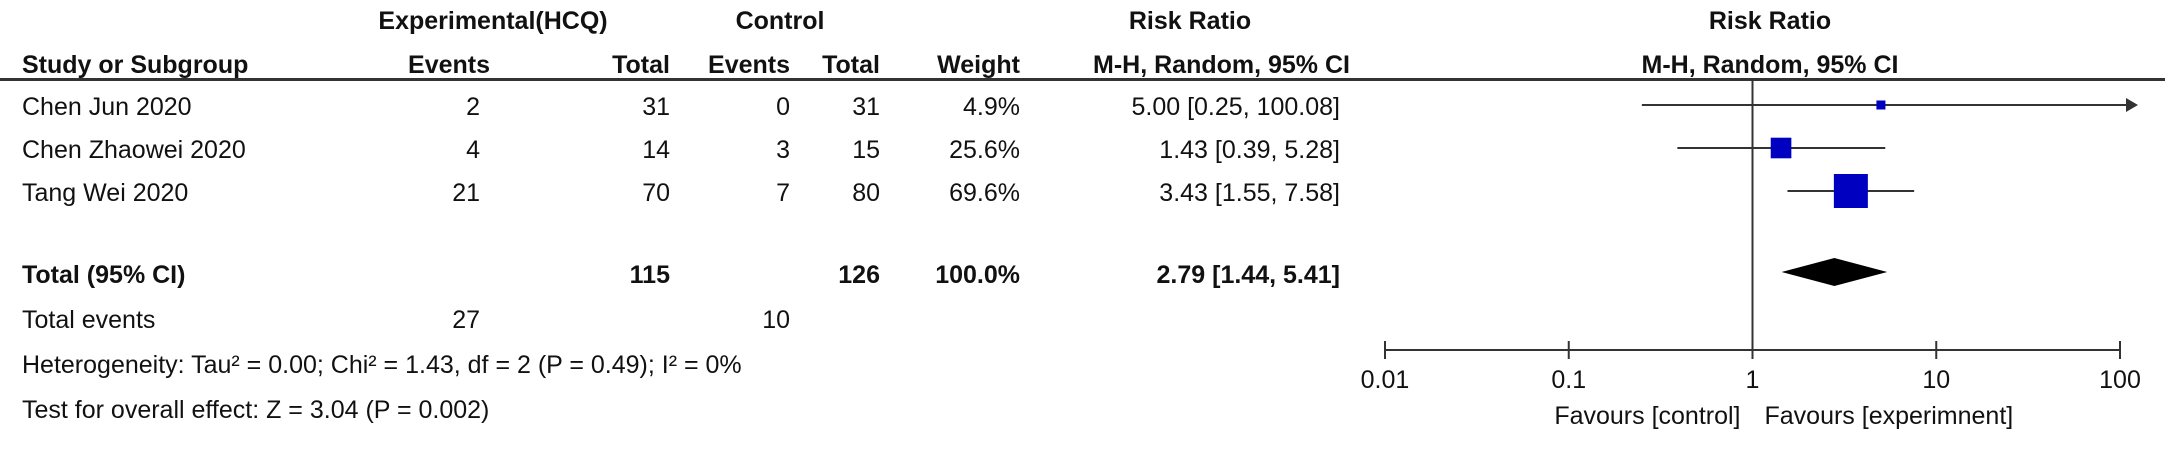 The image size is (2165, 453). I want to click on risk-ratio-header: Risk Ratio, so click(1190, 21).